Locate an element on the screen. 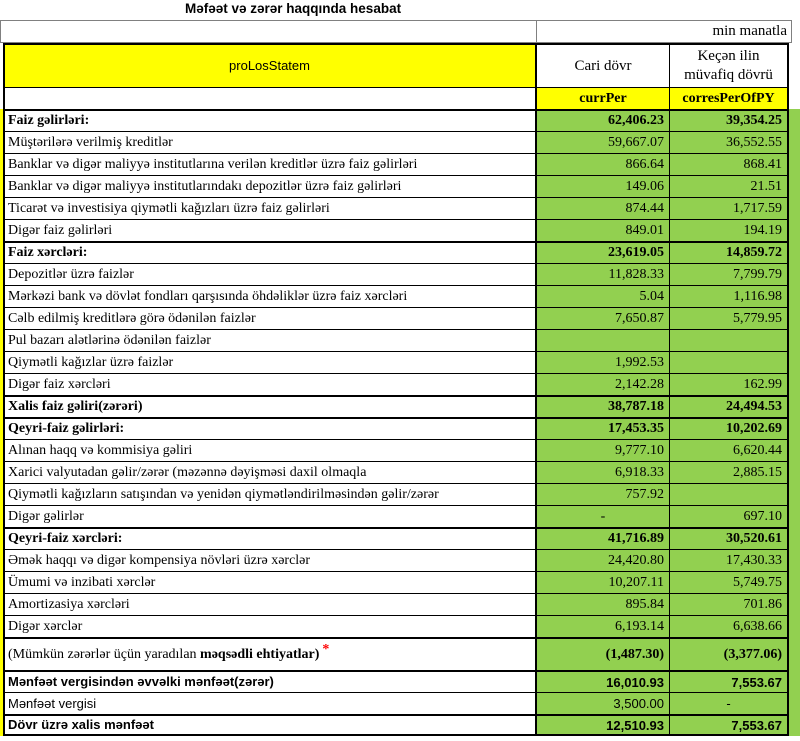 This screenshot has height=741, width=800. previous-period-cell: 7,799.79 is located at coordinates (729, 274).